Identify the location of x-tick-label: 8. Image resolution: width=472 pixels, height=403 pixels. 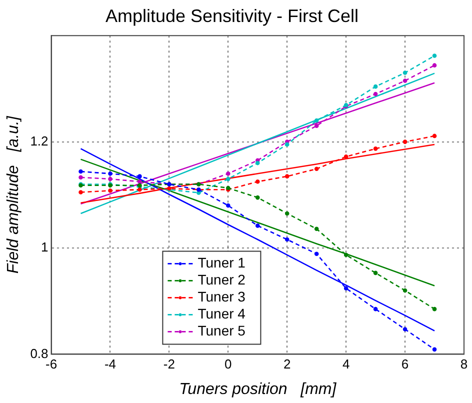
(464, 364).